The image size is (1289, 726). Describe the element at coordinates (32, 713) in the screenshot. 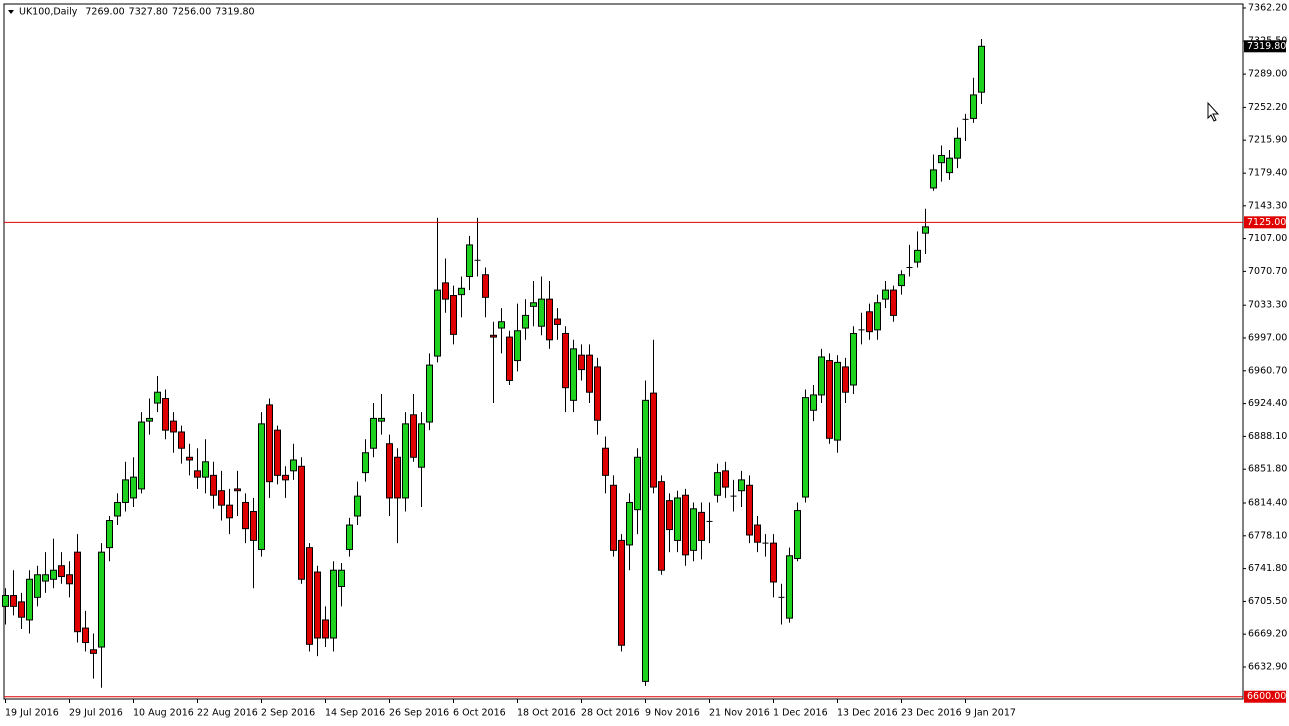

I see `x-tick-label: 19 Jul 2016` at that location.